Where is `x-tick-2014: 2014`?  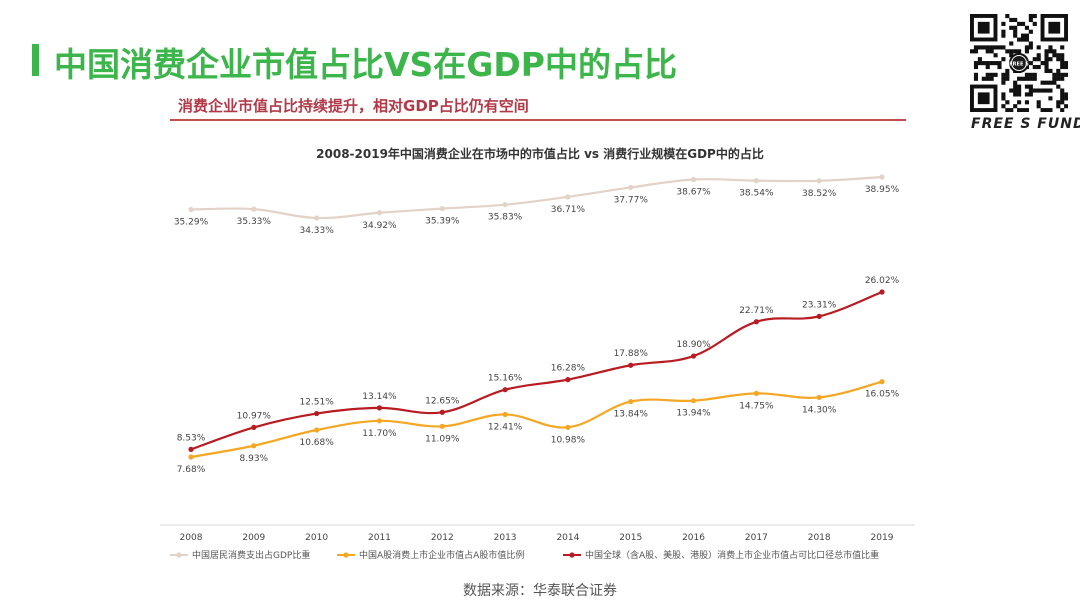 x-tick-2014: 2014 is located at coordinates (567, 538).